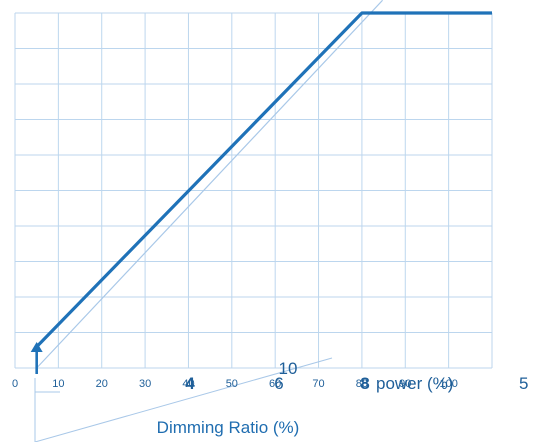 Image resolution: width=536 pixels, height=442 pixels. What do you see at coordinates (228, 427) in the screenshot?
I see `x-axis-title: Dimming Ratio (%)` at bounding box center [228, 427].